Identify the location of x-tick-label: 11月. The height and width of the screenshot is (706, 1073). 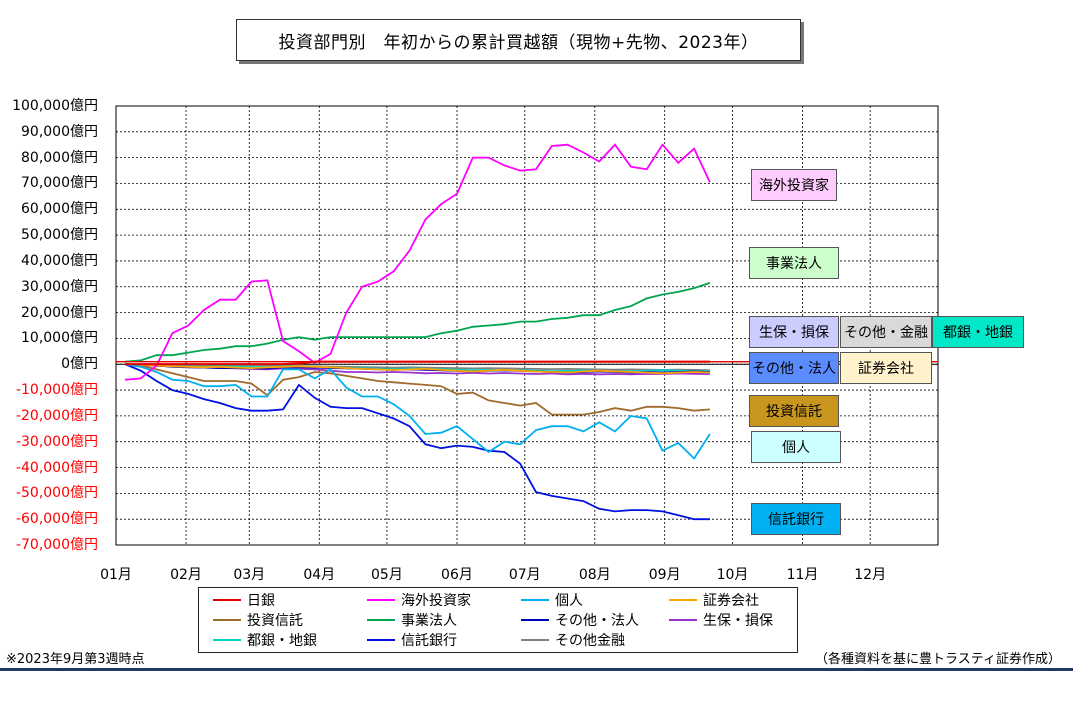
(802, 575).